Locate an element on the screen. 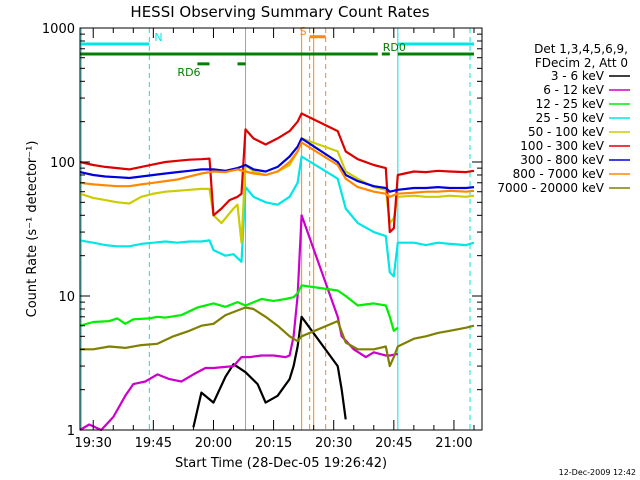  x-tick-label: 19:30 is located at coordinates (92, 443).